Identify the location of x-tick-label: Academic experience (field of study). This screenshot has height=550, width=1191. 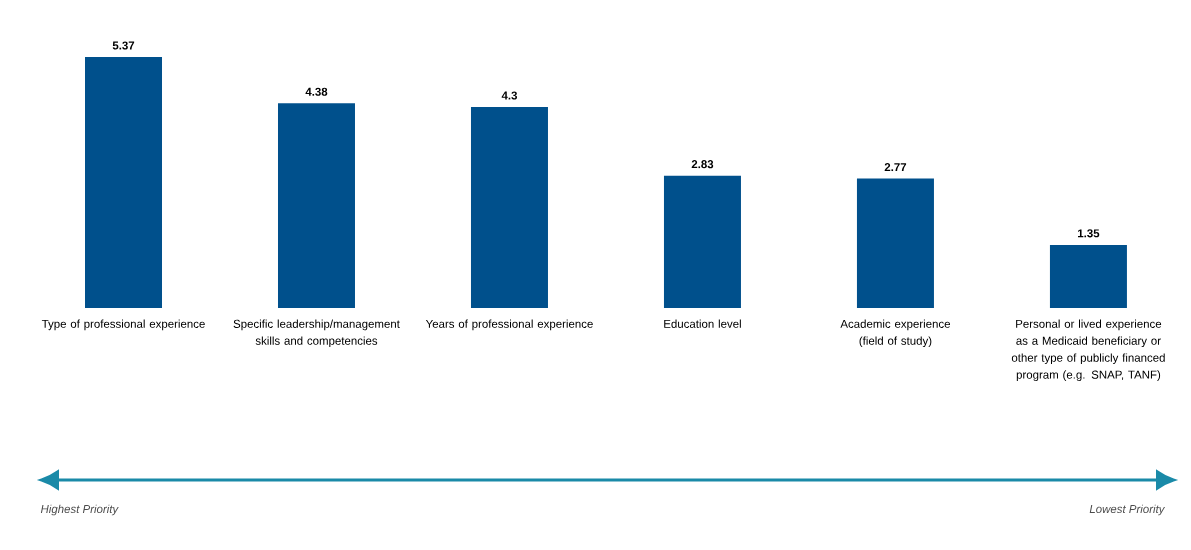
(895, 333).